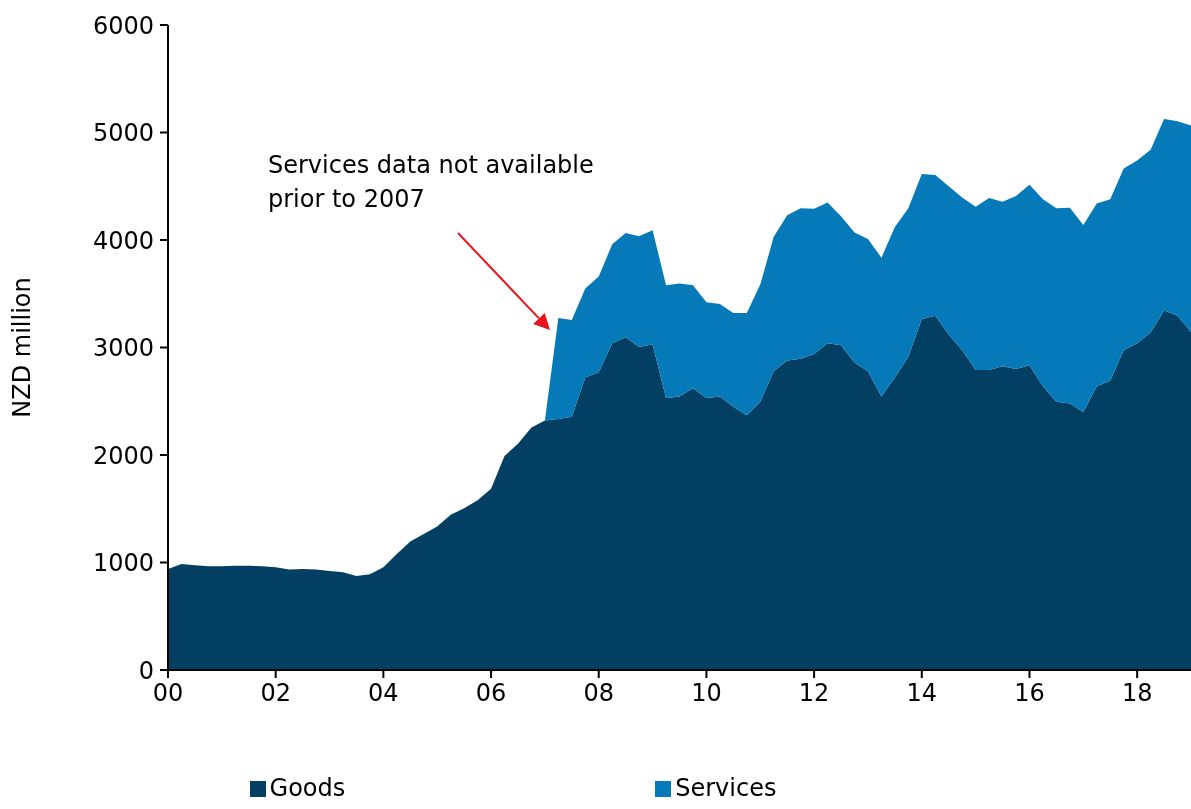 This screenshot has height=809, width=1191. What do you see at coordinates (1029, 693) in the screenshot?
I see `x-tick-label: 16` at bounding box center [1029, 693].